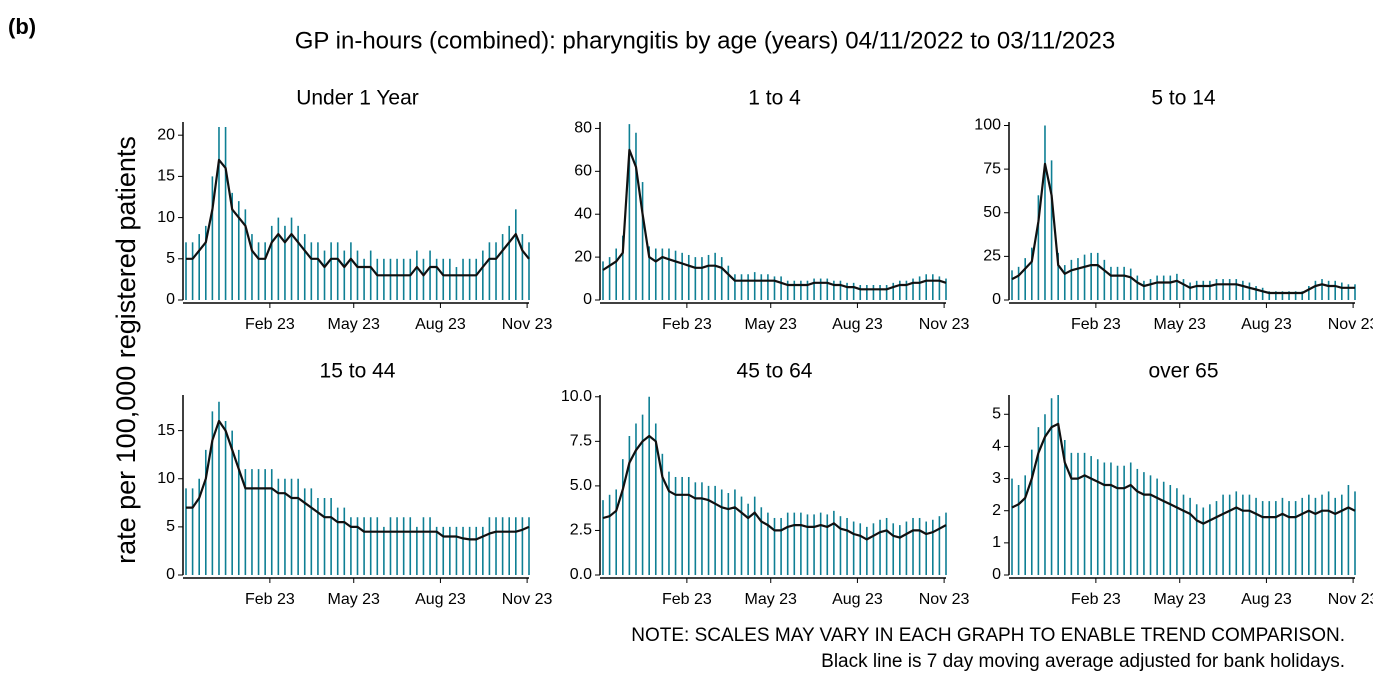 This screenshot has width=1373, height=686. Describe the element at coordinates (358, 371) in the screenshot. I see `panel-title: 15 to 44` at that location.